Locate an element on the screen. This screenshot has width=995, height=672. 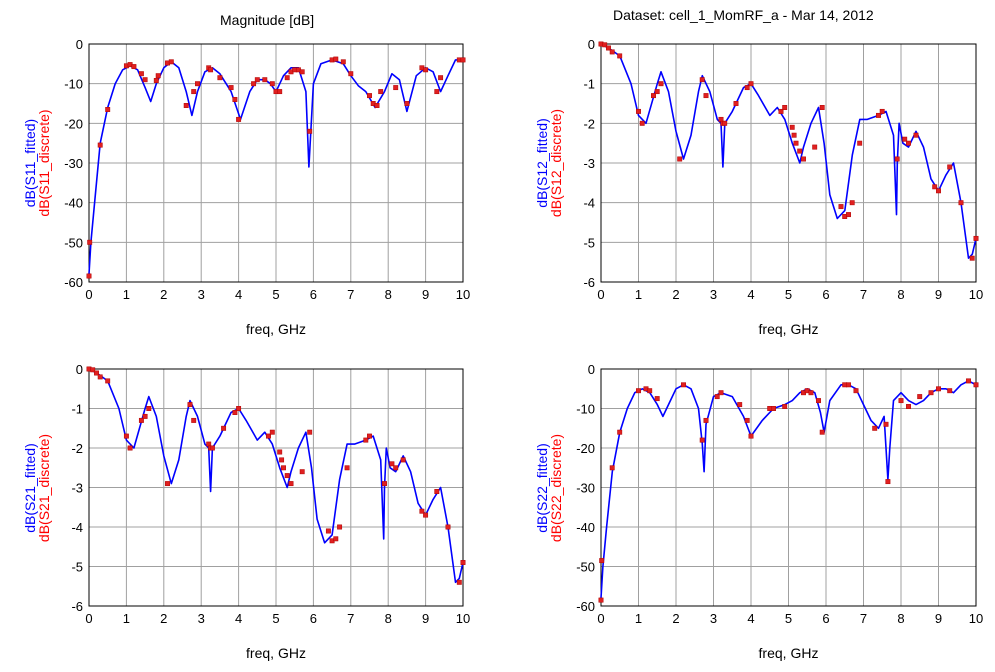
y-tick-label: -30 is located at coordinates (73, 163).